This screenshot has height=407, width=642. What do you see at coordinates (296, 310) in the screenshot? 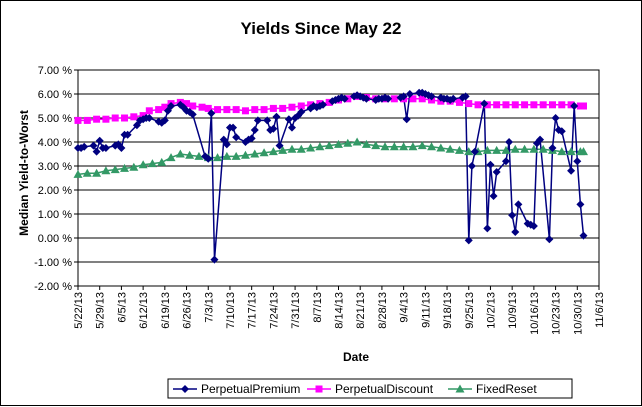
I see `x-tick-label: 7/31/13` at bounding box center [296, 310].